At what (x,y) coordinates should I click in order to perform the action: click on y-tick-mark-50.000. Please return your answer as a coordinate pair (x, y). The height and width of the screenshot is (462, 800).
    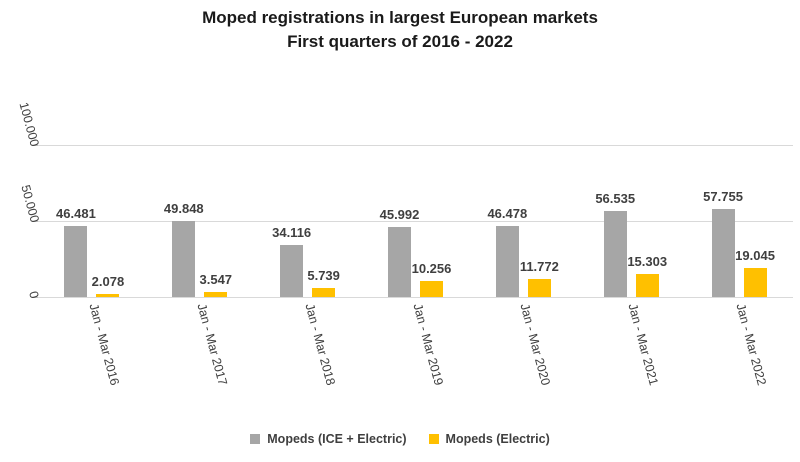
    Looking at the image, I should click on (35, 221).